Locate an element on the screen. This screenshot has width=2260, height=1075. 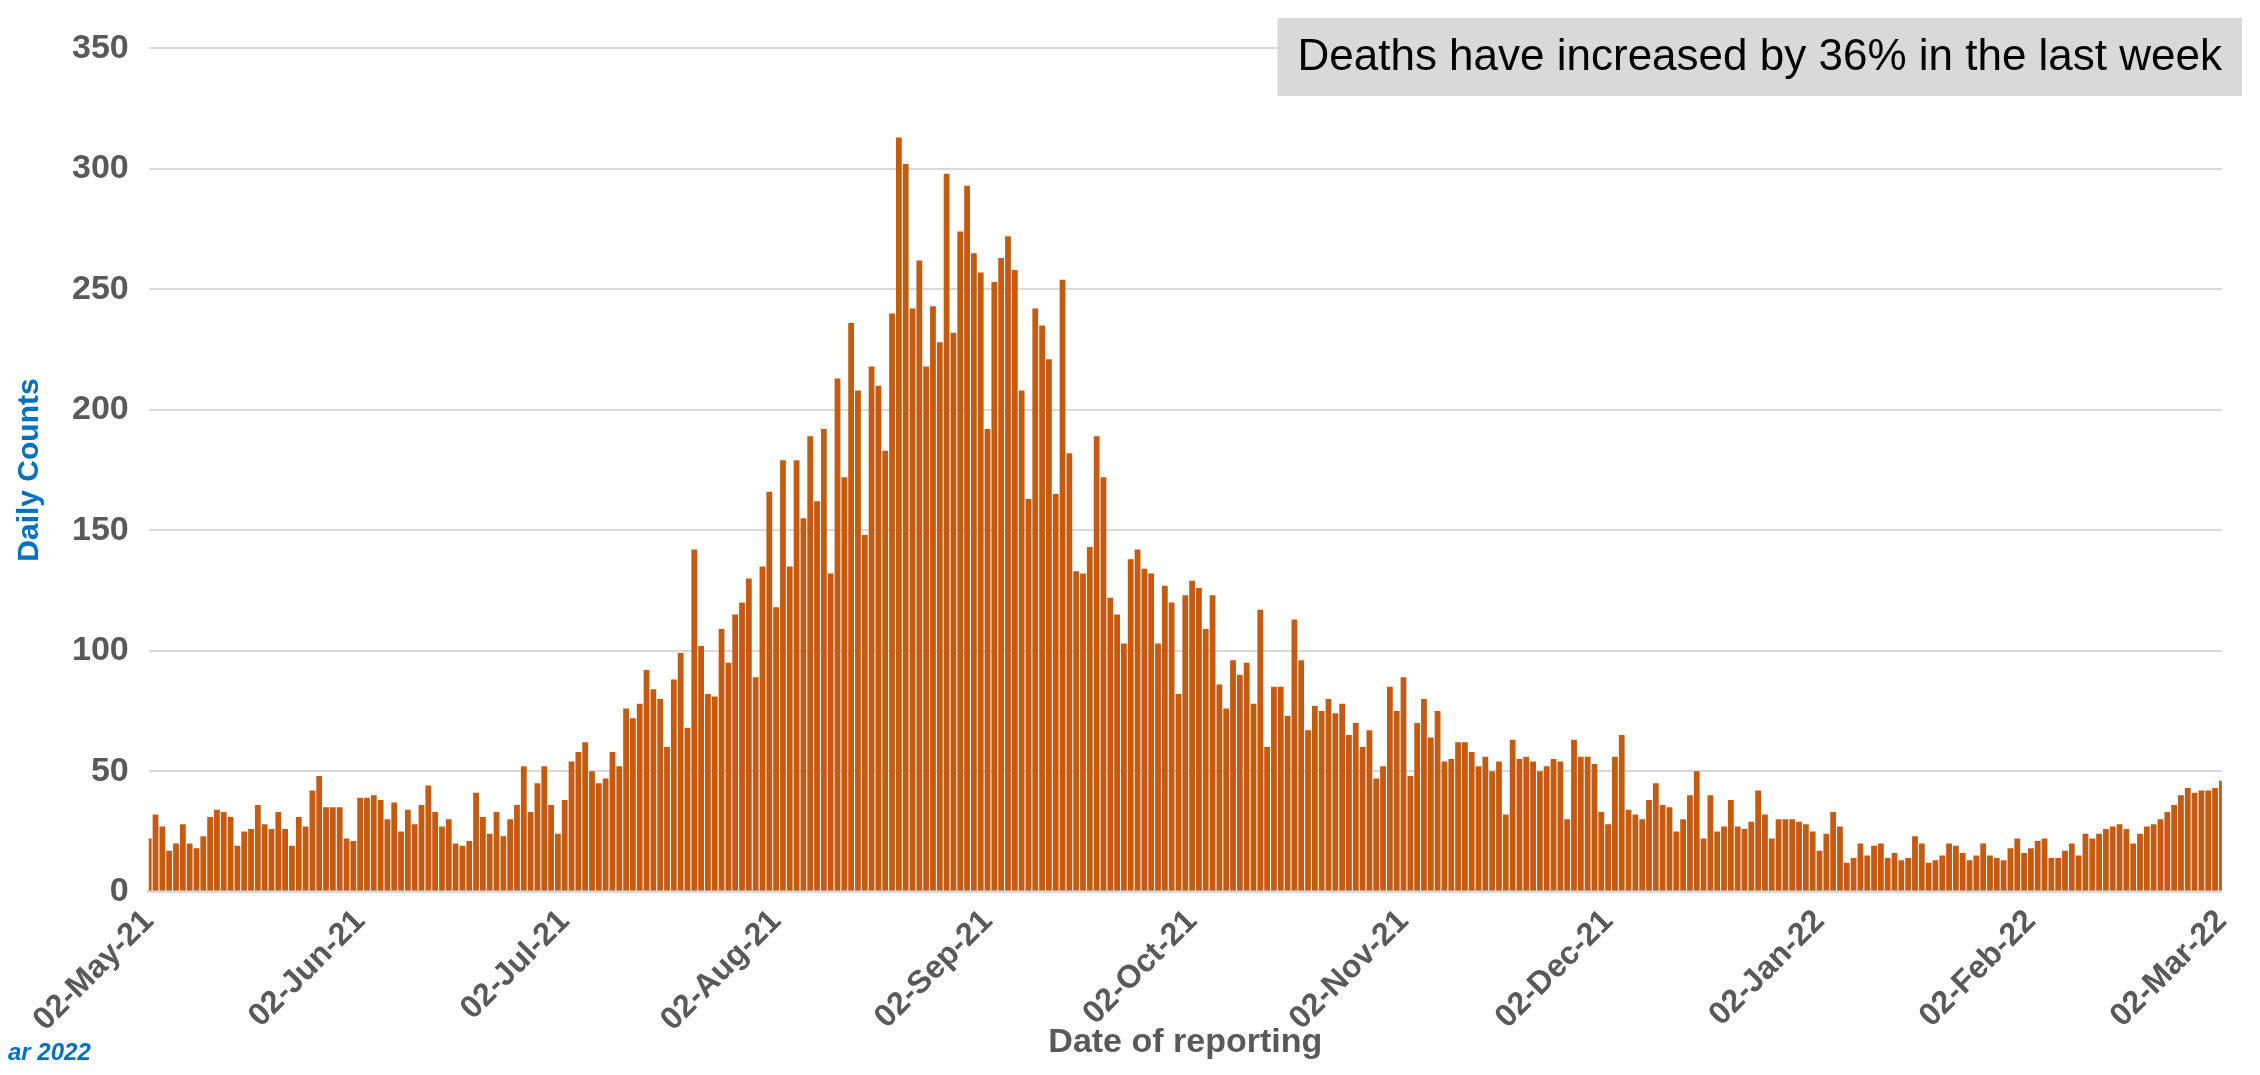
text: ar 2022 is located at coordinates (50, 1051).